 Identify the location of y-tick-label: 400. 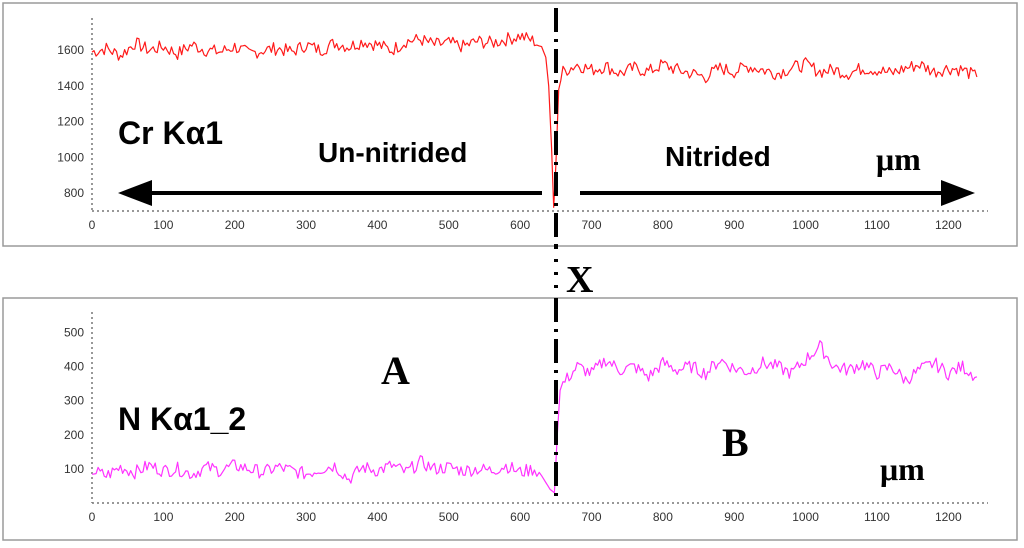
(74, 367).